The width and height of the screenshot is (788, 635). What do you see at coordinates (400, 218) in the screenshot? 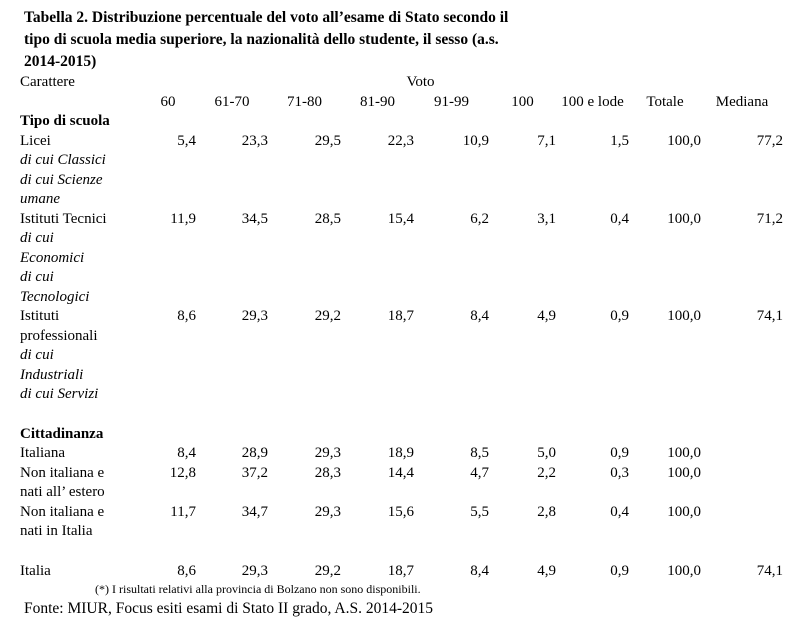
I see `value-cell: 15,4` at bounding box center [400, 218].